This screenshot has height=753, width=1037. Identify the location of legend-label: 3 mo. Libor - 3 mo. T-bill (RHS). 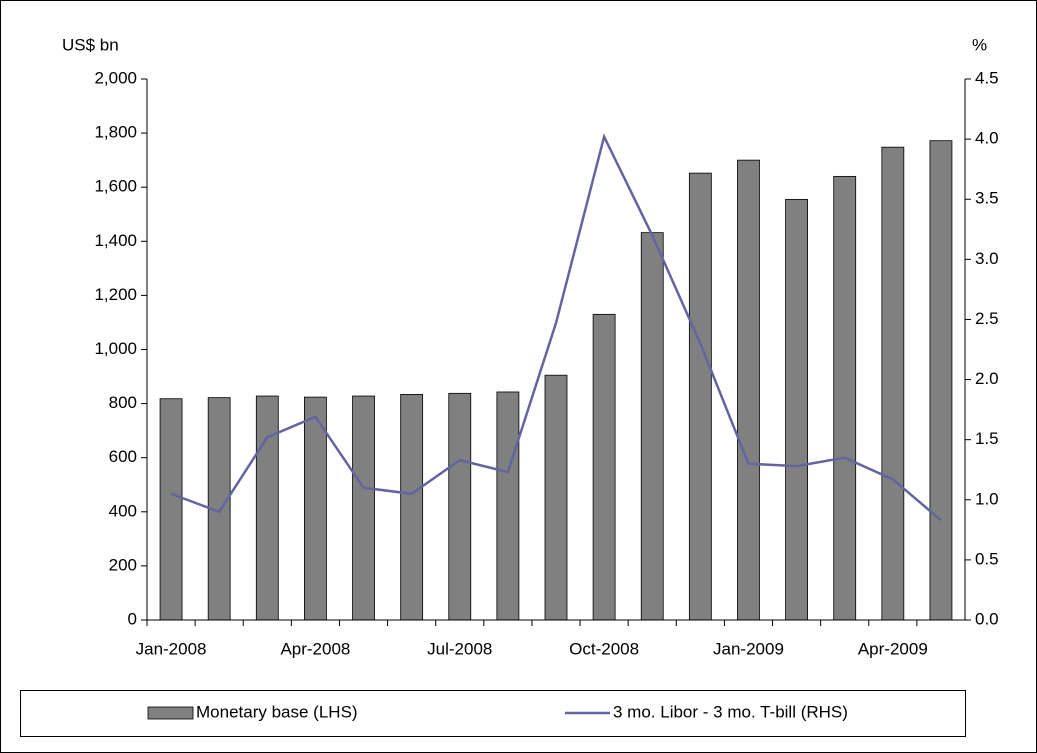
(730, 711).